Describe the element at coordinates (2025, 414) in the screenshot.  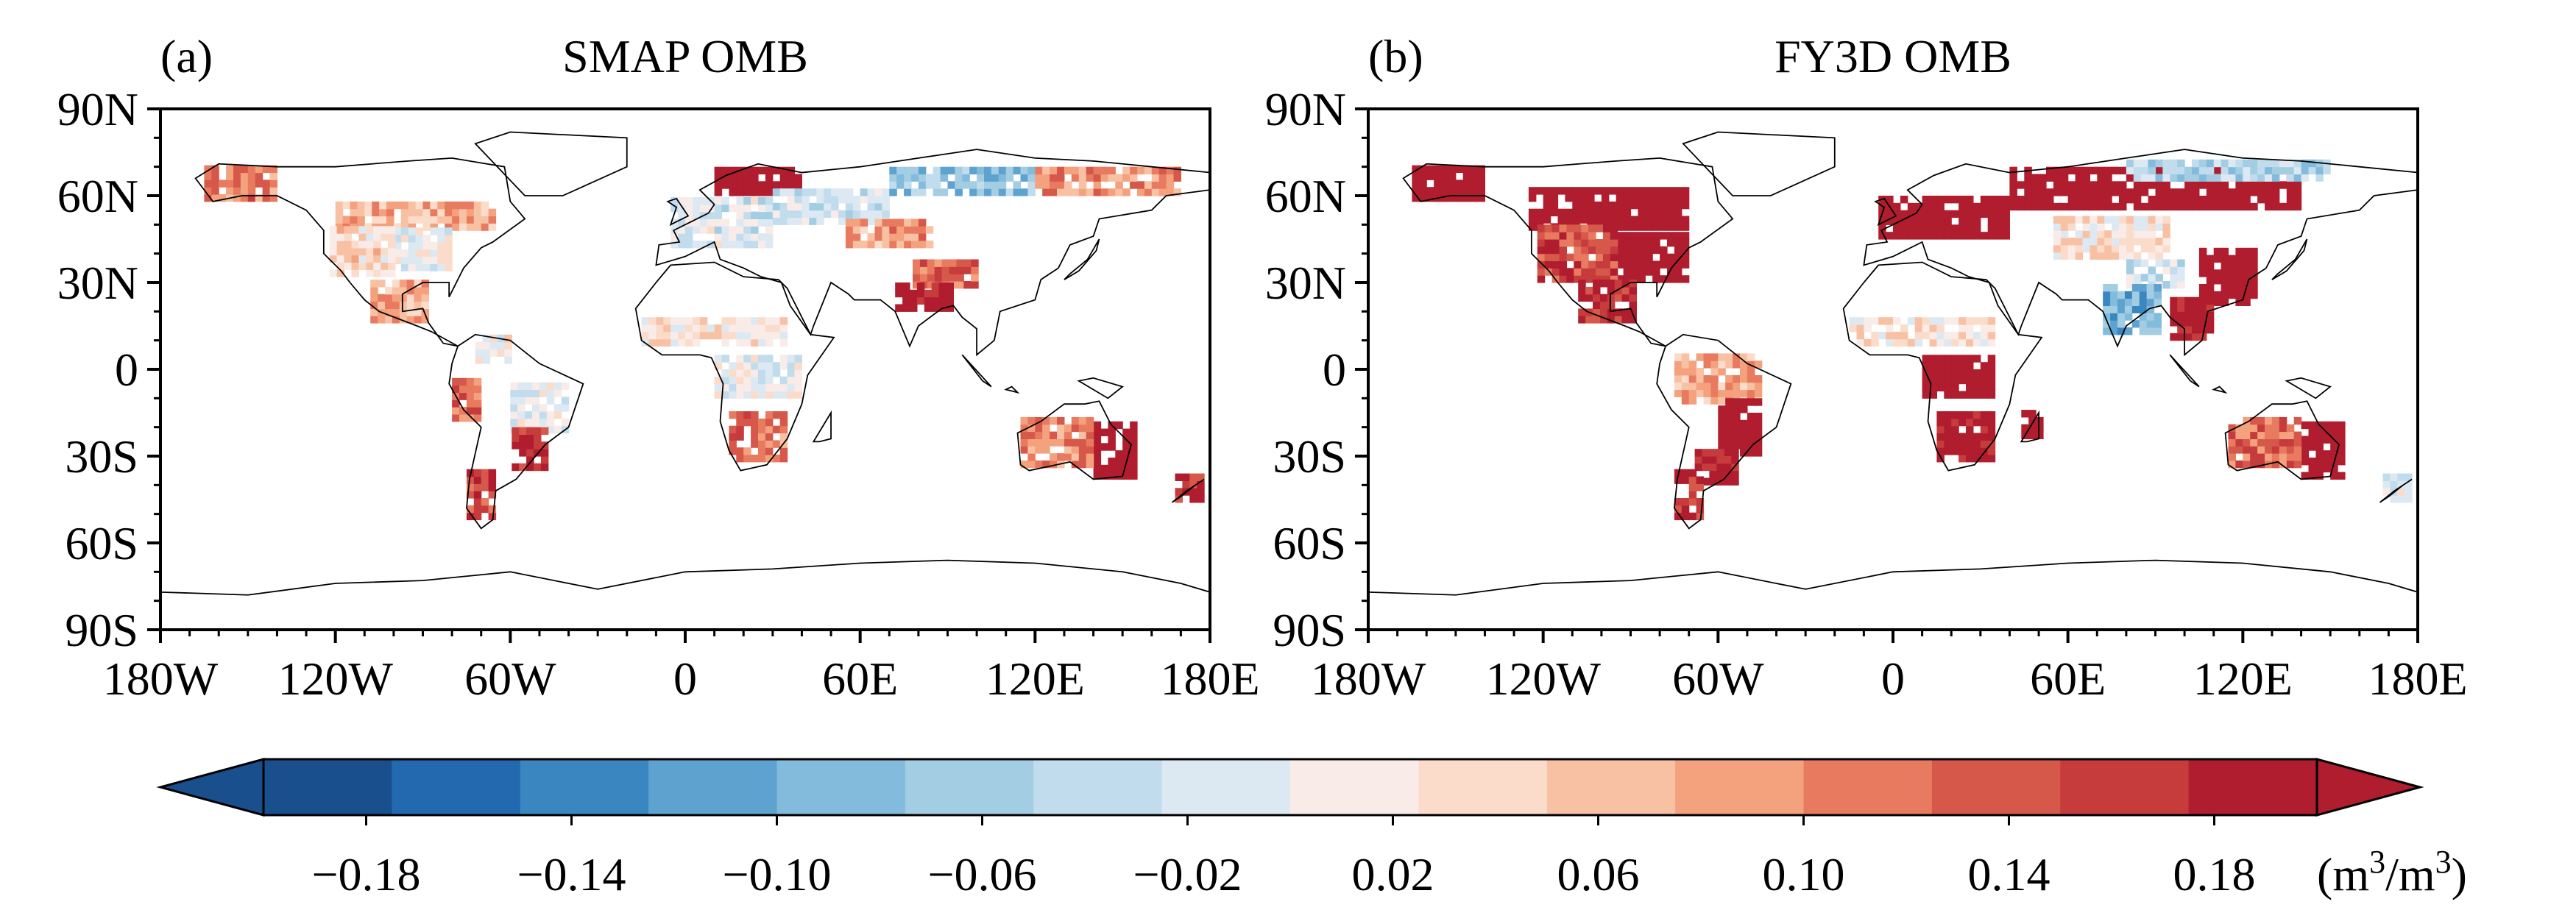
I see `panel-b-cell-madagascar` at that location.